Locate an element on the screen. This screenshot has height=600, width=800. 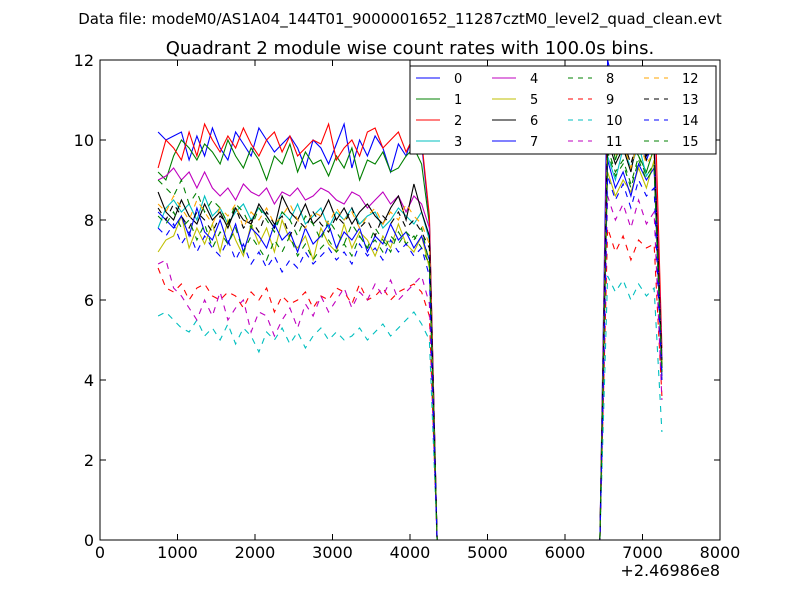
legend-label: 9 is located at coordinates (610, 100).